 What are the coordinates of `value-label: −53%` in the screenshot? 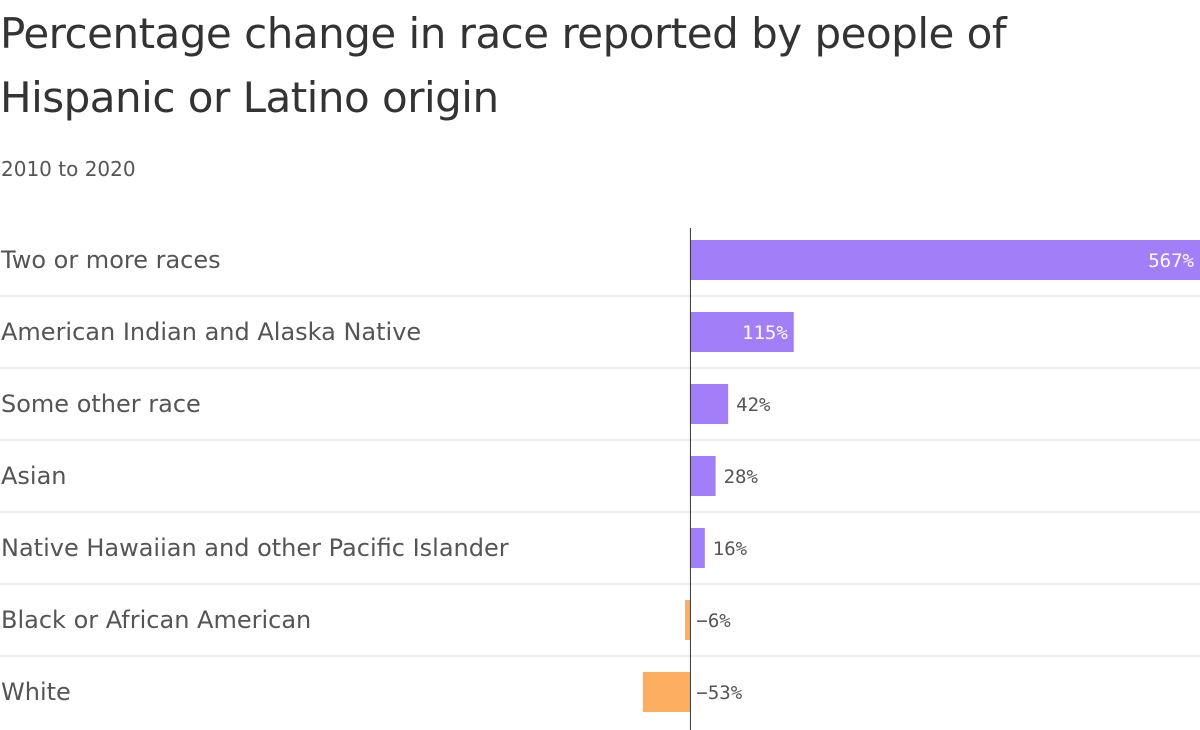 It's located at (719, 693).